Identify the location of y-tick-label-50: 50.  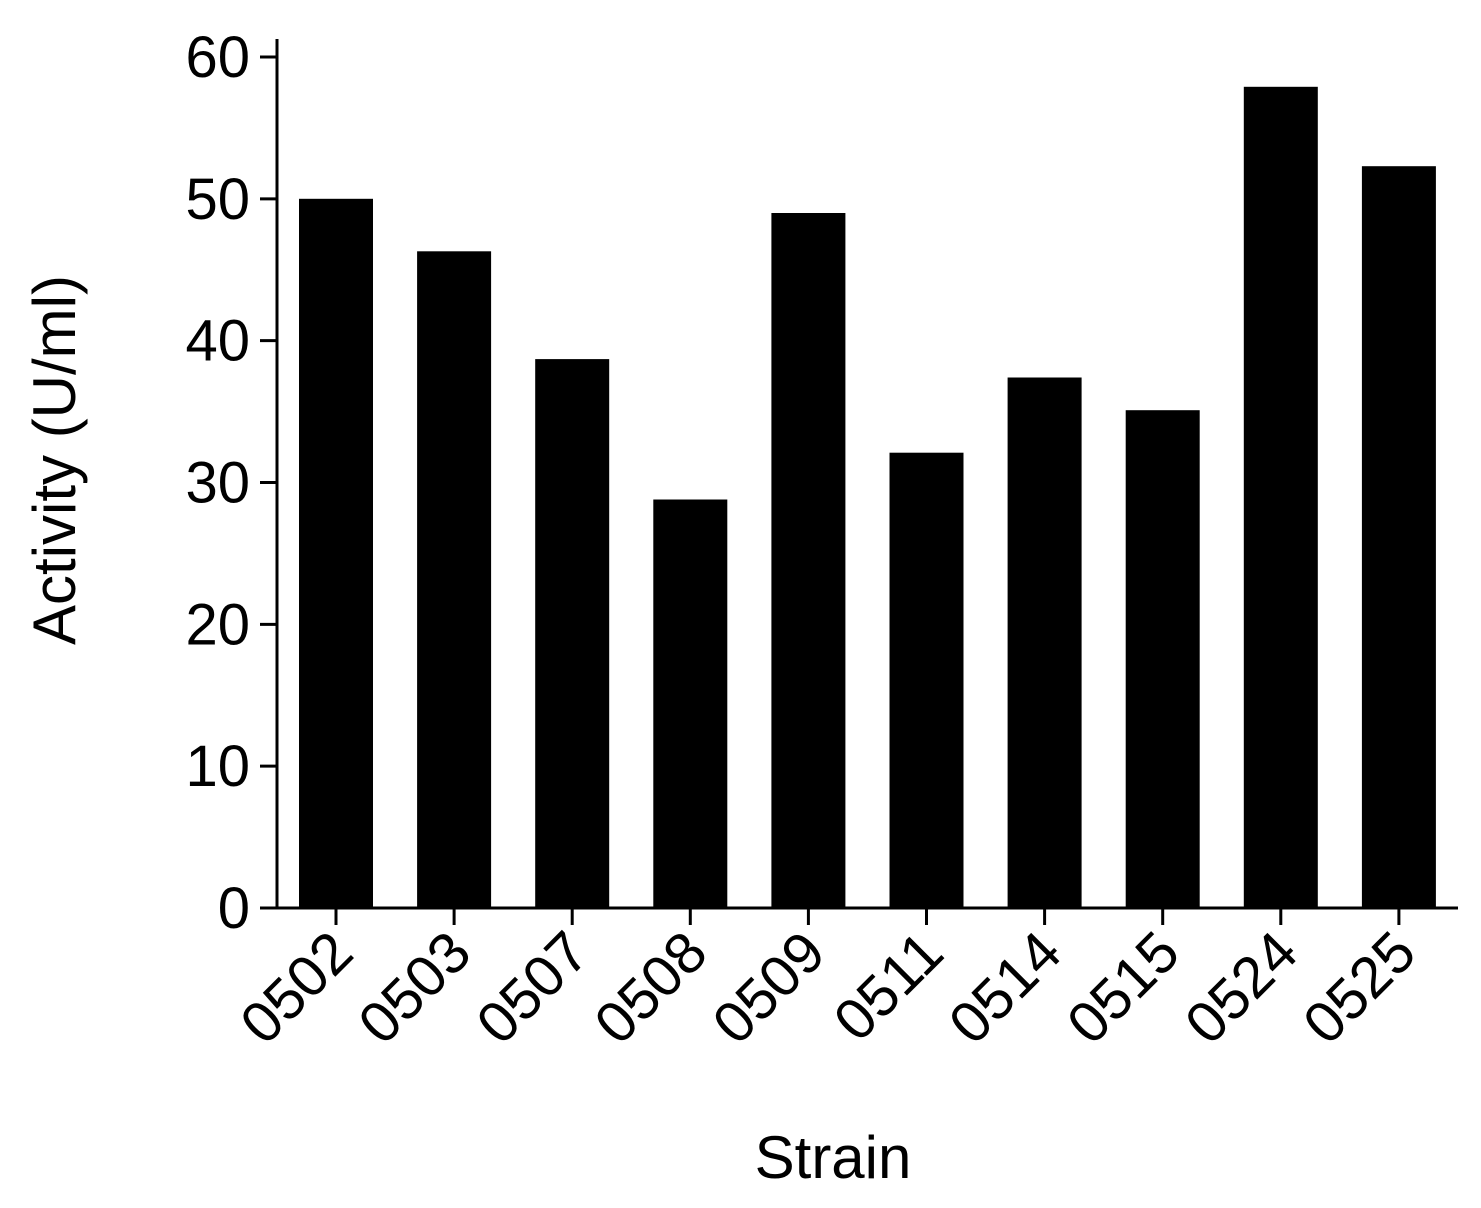
(217, 199).